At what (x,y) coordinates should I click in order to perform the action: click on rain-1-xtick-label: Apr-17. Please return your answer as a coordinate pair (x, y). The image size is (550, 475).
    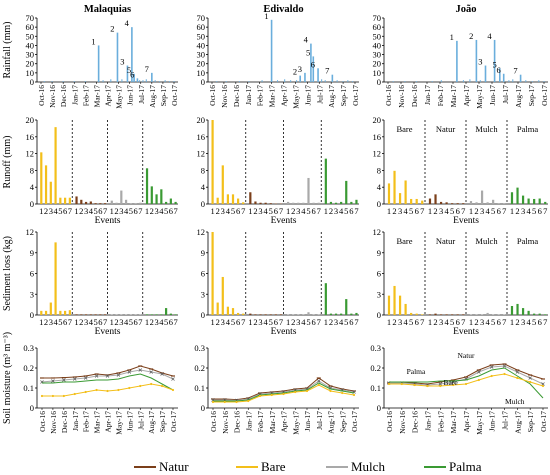
    Looking at the image, I should click on (284, 96).